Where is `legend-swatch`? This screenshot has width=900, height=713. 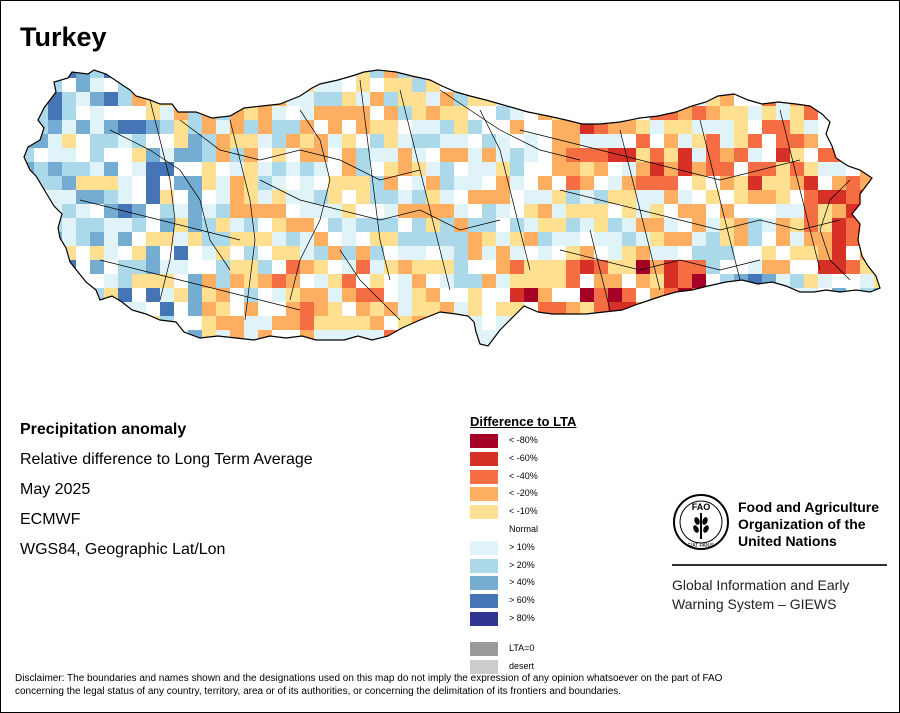
legend-swatch is located at coordinates (484, 458).